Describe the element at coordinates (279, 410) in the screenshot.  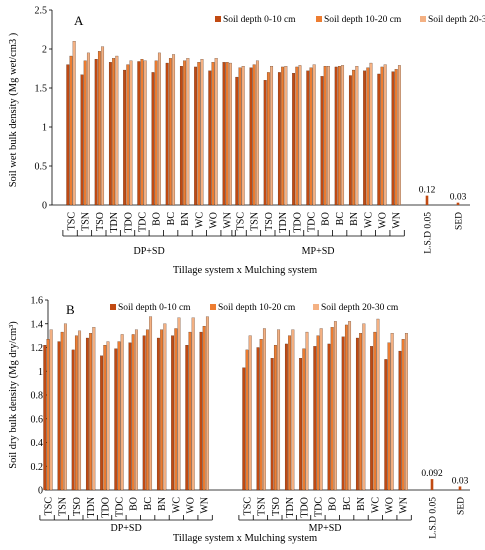
I see `bar-mpsd-tso-s2` at that location.